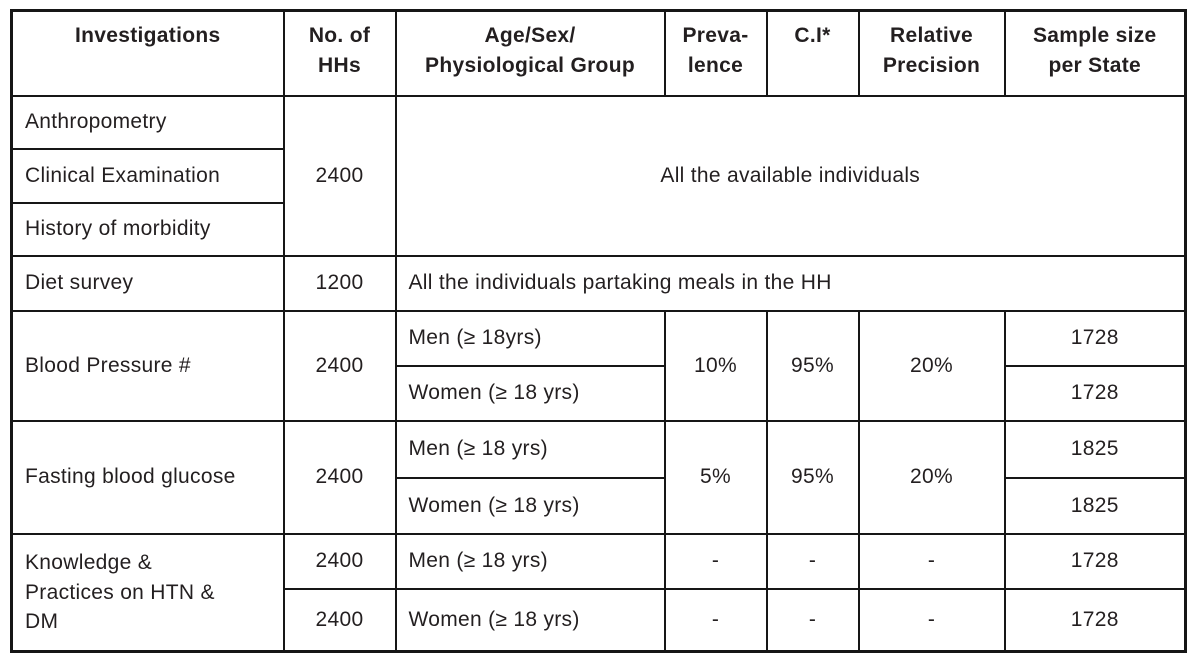 Image resolution: width=1193 pixels, height=665 pixels. I want to click on cell-ci-fasting-blood-glucose: 95%, so click(812, 477).